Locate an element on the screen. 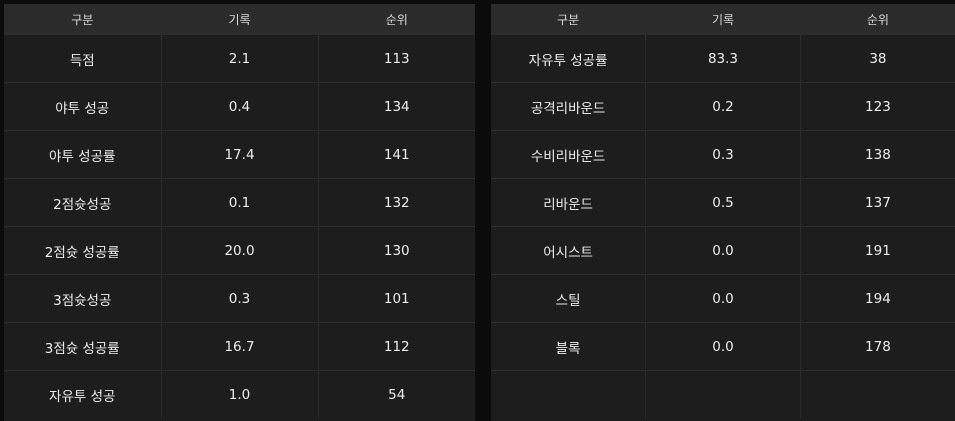 The width and height of the screenshot is (955, 421). cell-category: 자유투 성공 is located at coordinates (82, 396).